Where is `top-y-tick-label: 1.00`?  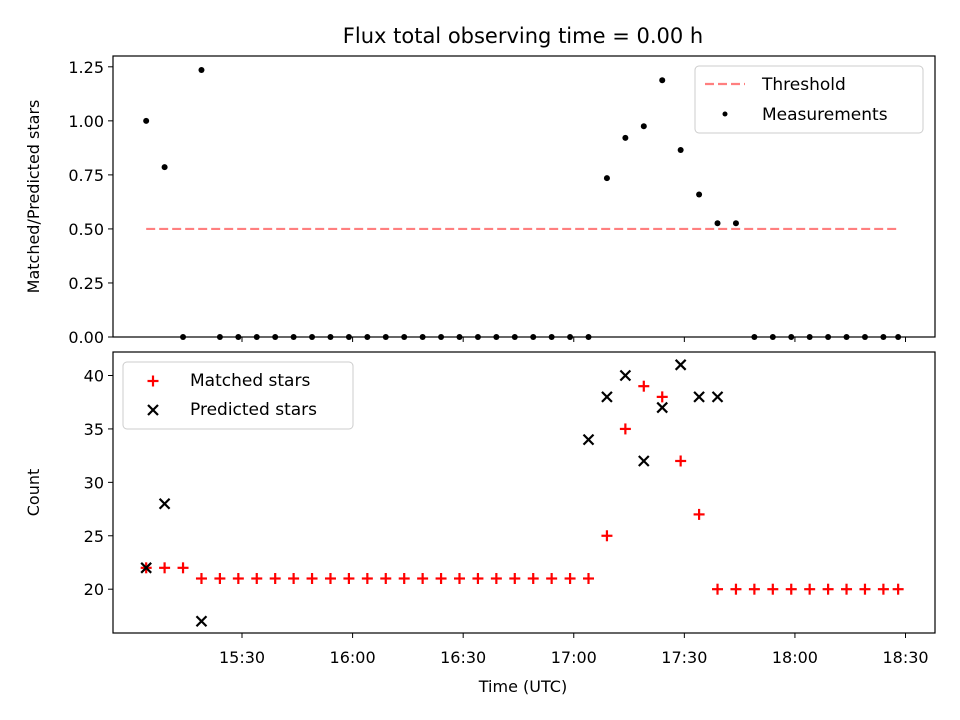
top-y-tick-label: 1.00 is located at coordinates (86, 121).